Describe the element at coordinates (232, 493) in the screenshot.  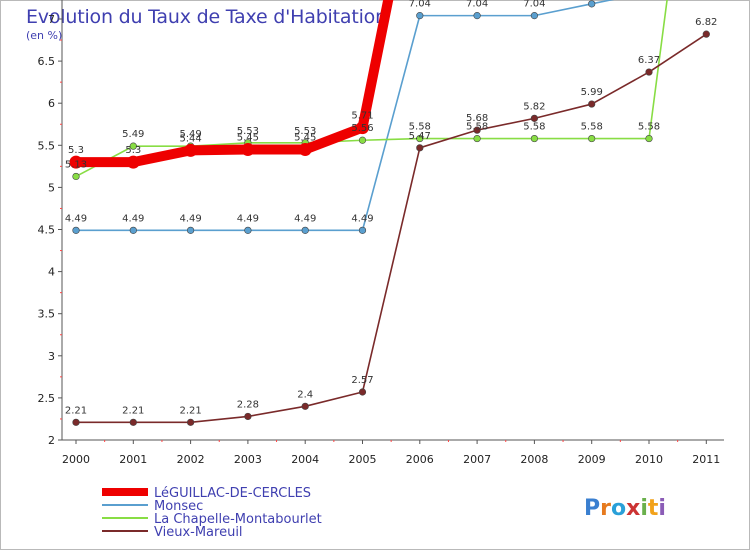
I see `legend-label: LéGUILLAC-DE-CERCLES` at that location.